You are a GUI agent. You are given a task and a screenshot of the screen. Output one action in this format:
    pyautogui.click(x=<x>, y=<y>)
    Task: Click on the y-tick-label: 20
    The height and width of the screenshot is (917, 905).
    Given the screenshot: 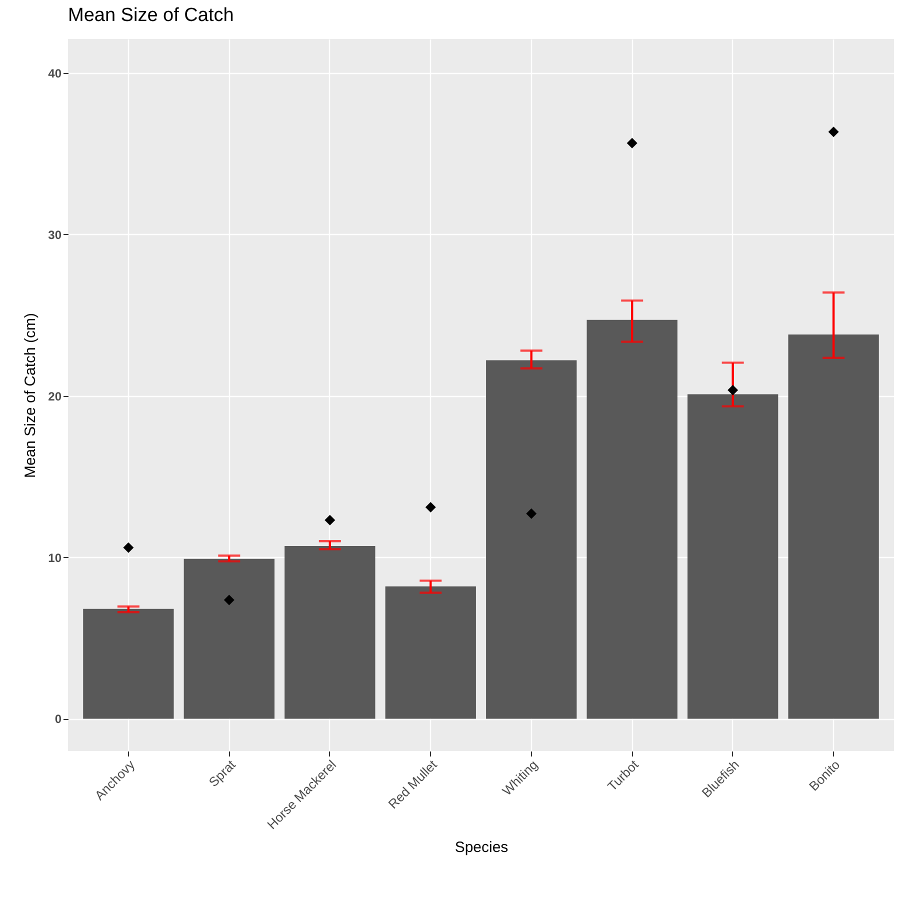 What is the action you would take?
    pyautogui.click(x=55, y=396)
    